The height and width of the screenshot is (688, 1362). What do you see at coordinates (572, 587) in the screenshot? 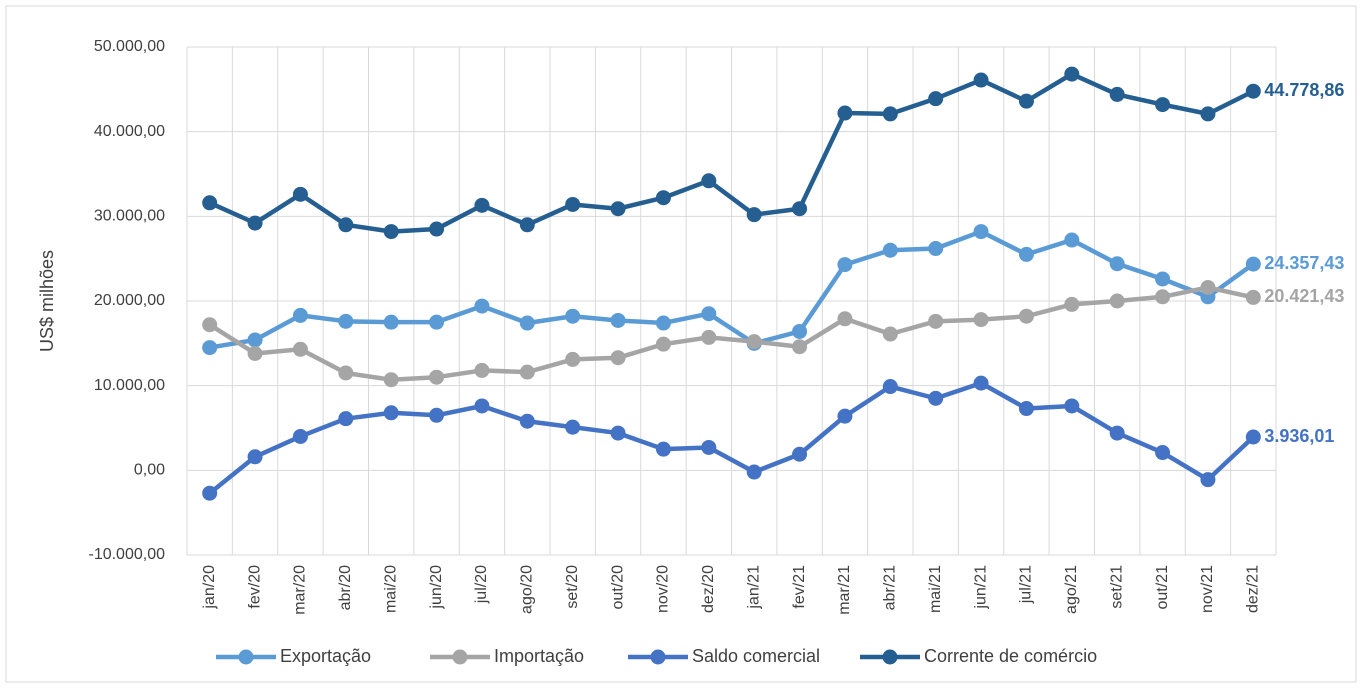
I see `x-tick-label: set/20` at bounding box center [572, 587].